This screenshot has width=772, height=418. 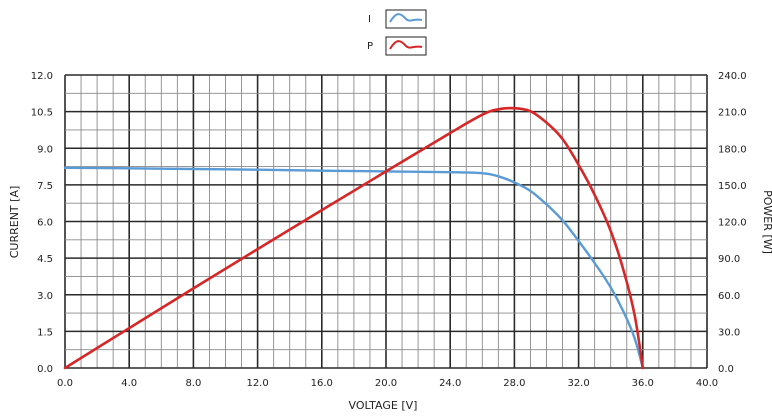 I want to click on x-tick-label: 28.0, so click(x=514, y=383).